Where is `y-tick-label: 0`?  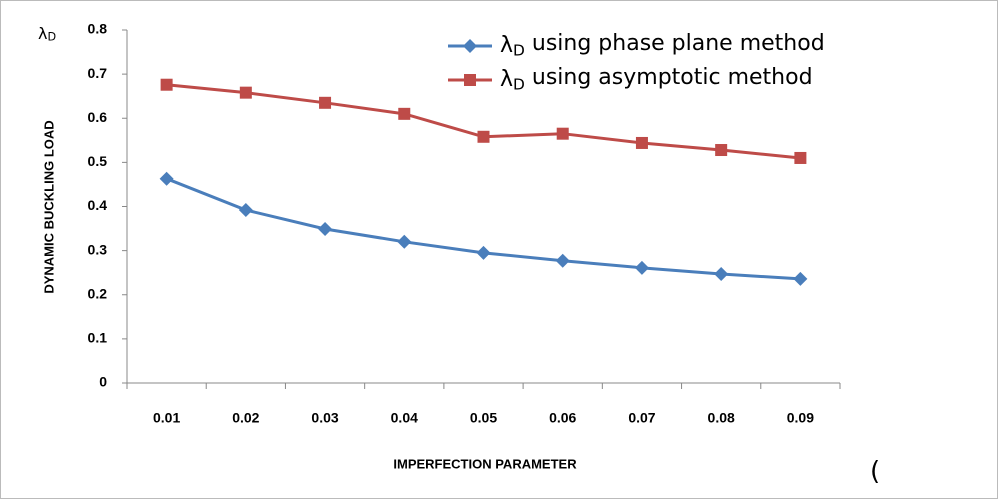
y-tick-label: 0 is located at coordinates (103, 382).